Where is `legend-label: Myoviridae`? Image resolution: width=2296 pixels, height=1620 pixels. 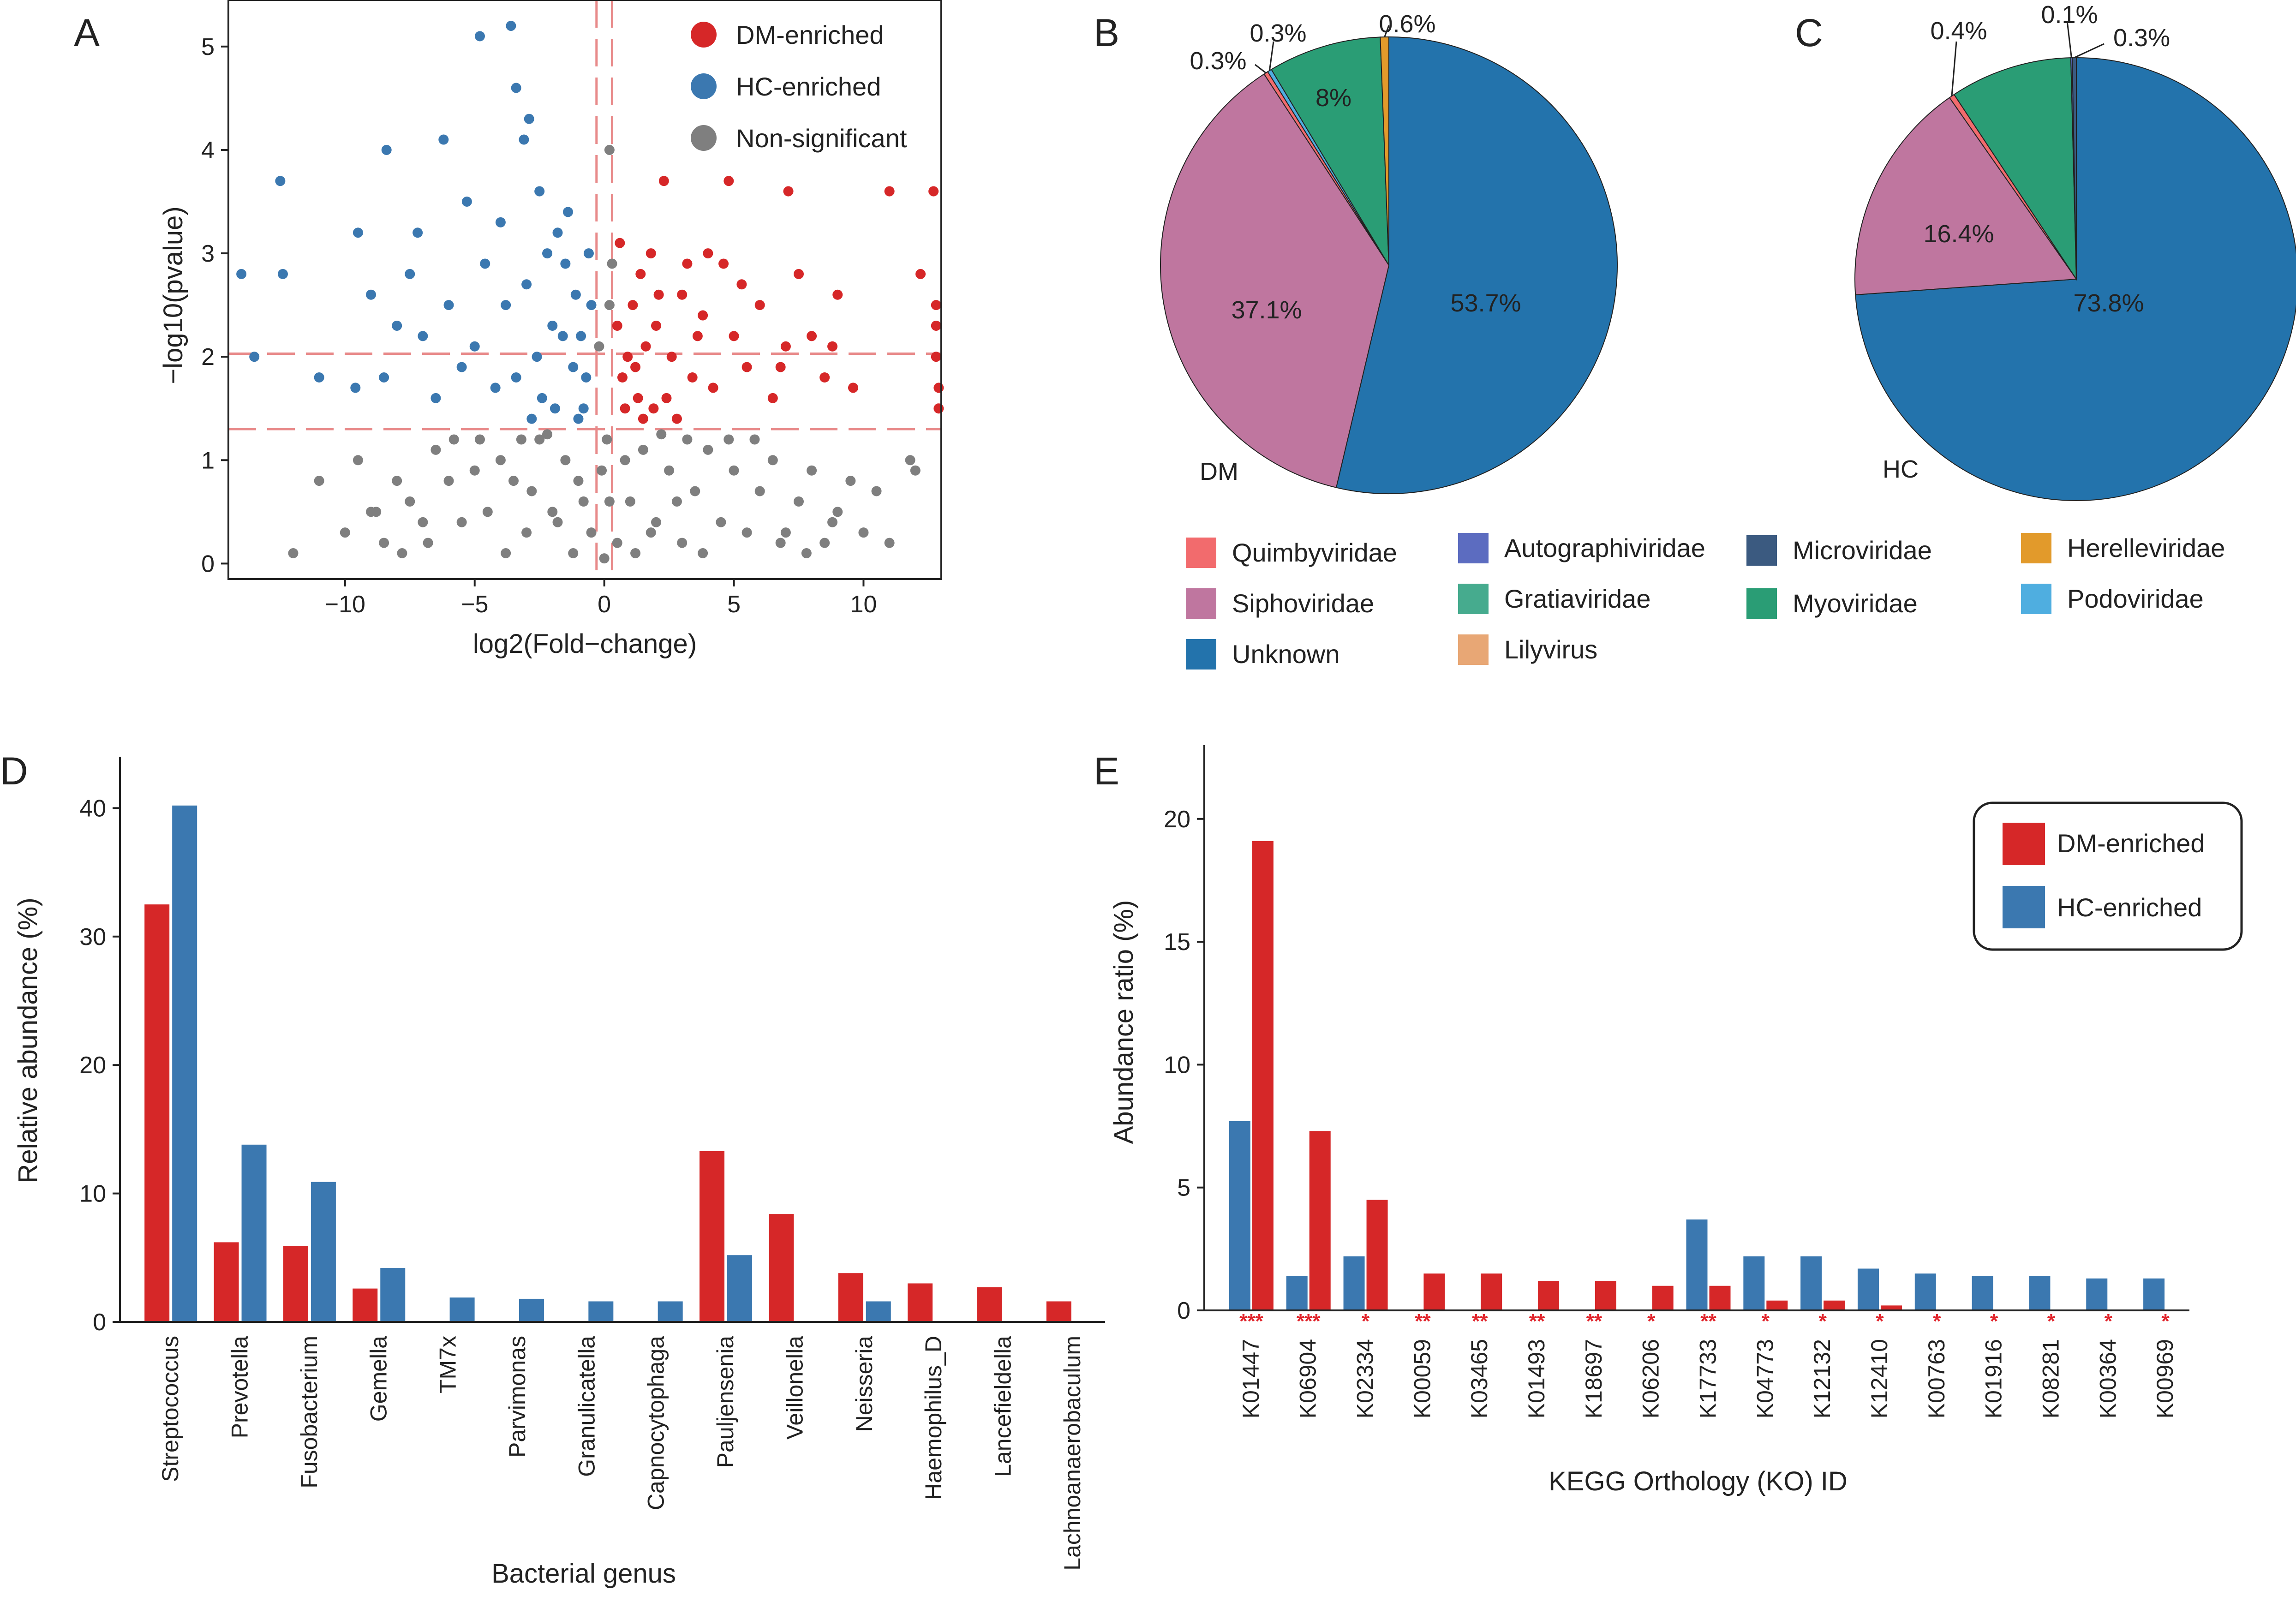 legend-label: Myoviridae is located at coordinates (1855, 603).